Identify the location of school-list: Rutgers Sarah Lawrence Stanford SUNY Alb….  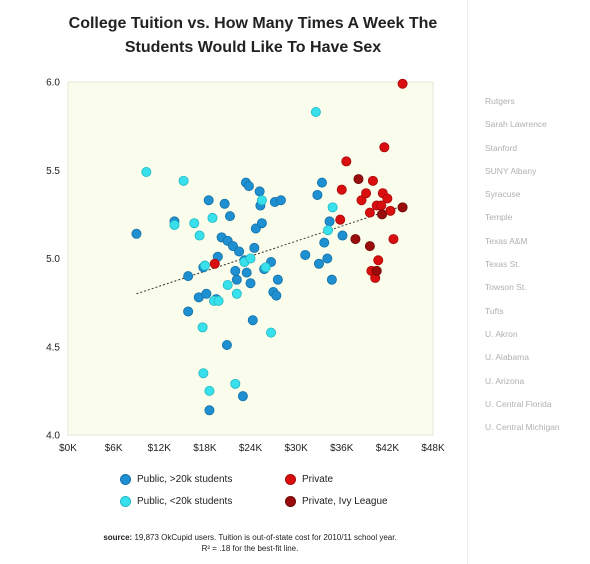
(522, 268).